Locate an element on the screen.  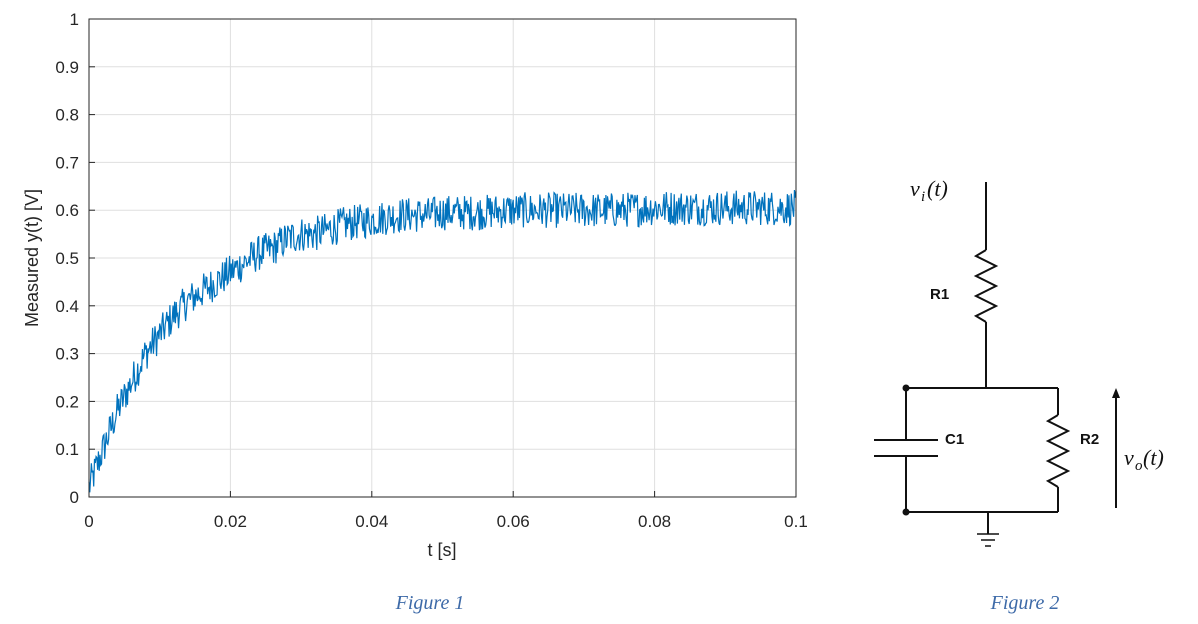
y-tick-label: 0.8 is located at coordinates (67, 115).